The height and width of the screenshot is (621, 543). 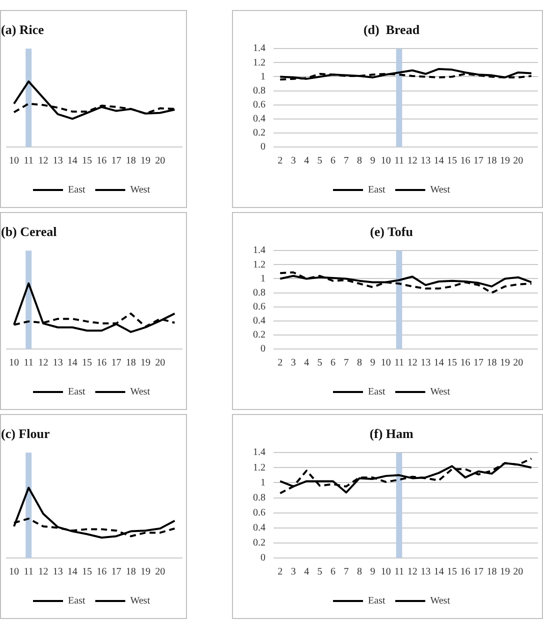 I want to click on chart-title: (f) Ham, so click(x=392, y=434).